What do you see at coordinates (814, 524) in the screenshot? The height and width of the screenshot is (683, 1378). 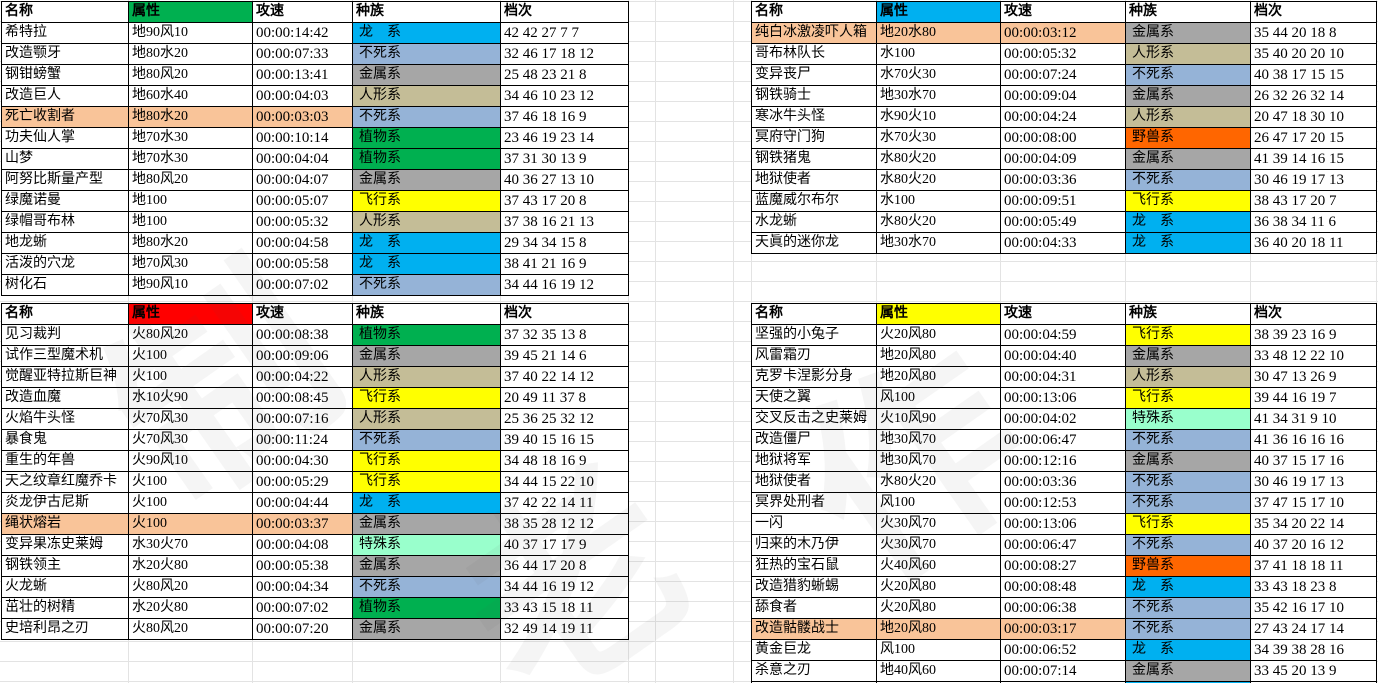 I see `cell-monster-name: 一闪` at bounding box center [814, 524].